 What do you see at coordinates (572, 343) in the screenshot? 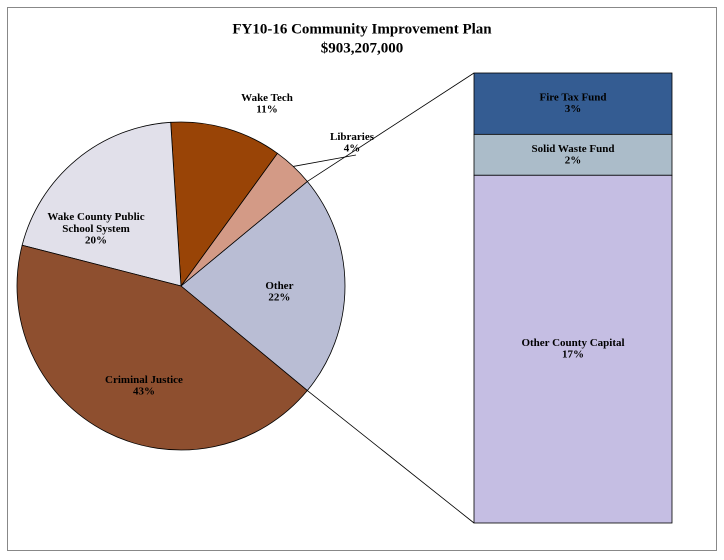
I see `breakdown-label: Other County Capital` at bounding box center [572, 343].